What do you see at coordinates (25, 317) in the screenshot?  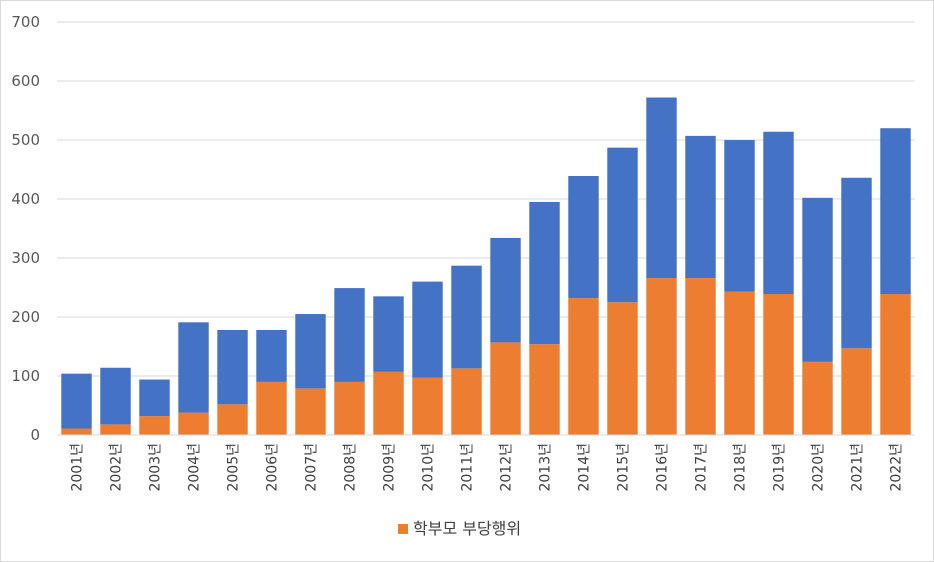 I see `y-tick-label: 200` at bounding box center [25, 317].